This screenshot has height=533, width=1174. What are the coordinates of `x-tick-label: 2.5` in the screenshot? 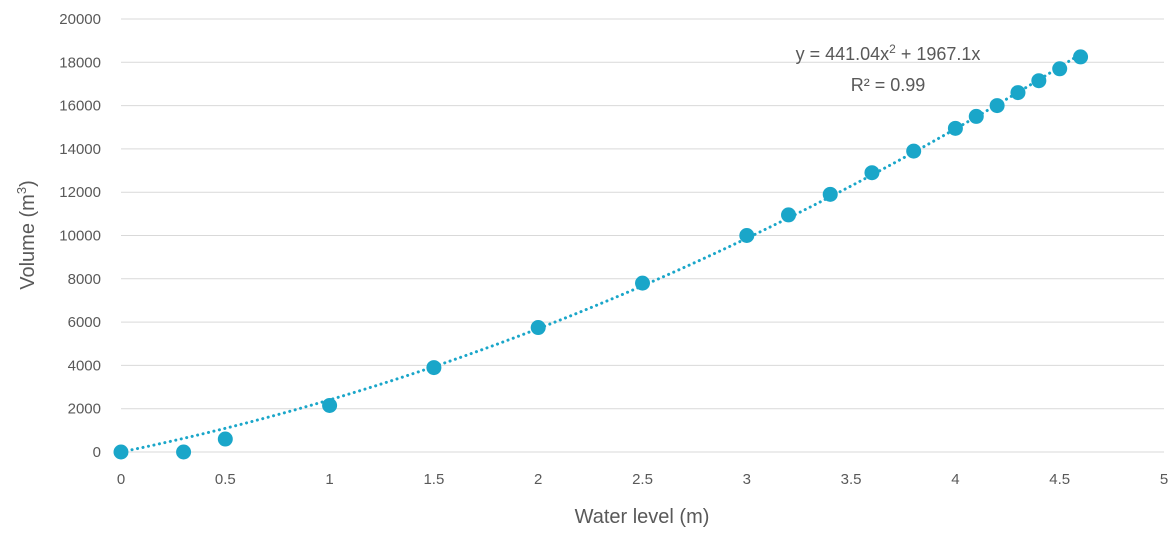 It's located at (642, 479).